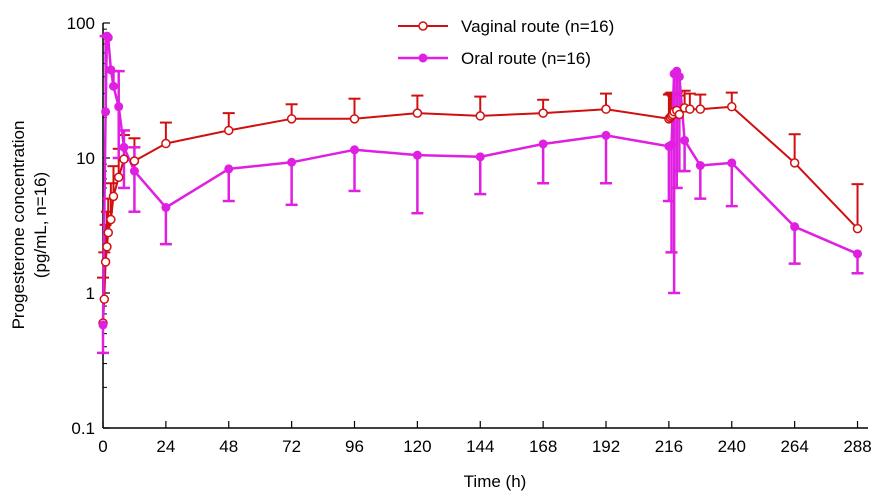  I want to click on x-tick-label: 168, so click(543, 446).